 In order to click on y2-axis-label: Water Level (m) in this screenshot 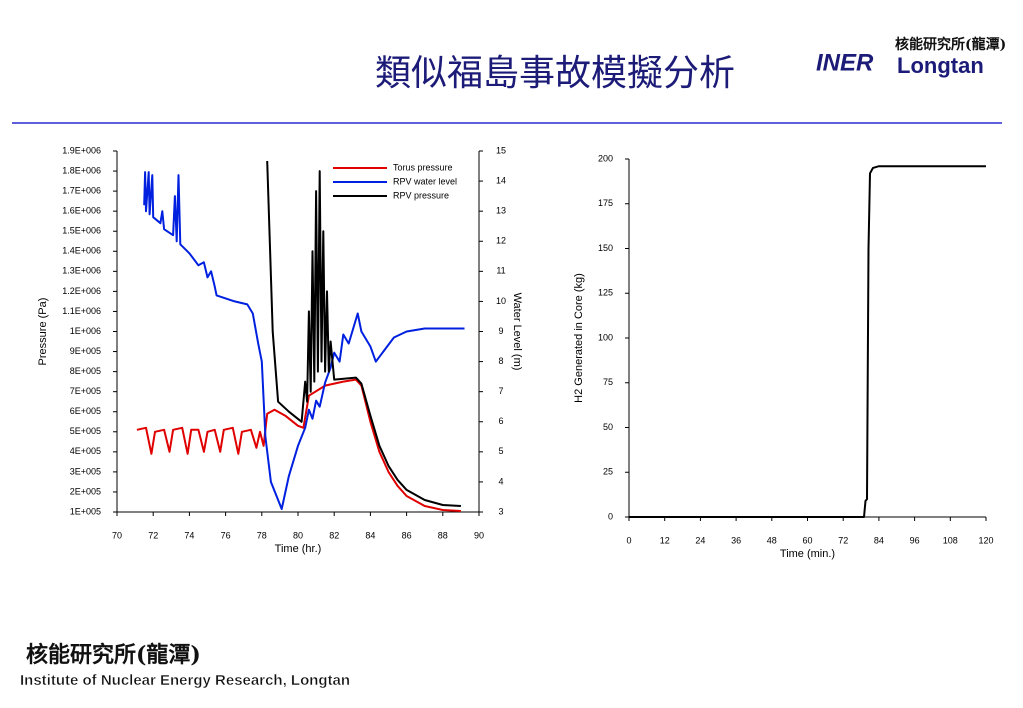, I will do `click(517, 332)`.